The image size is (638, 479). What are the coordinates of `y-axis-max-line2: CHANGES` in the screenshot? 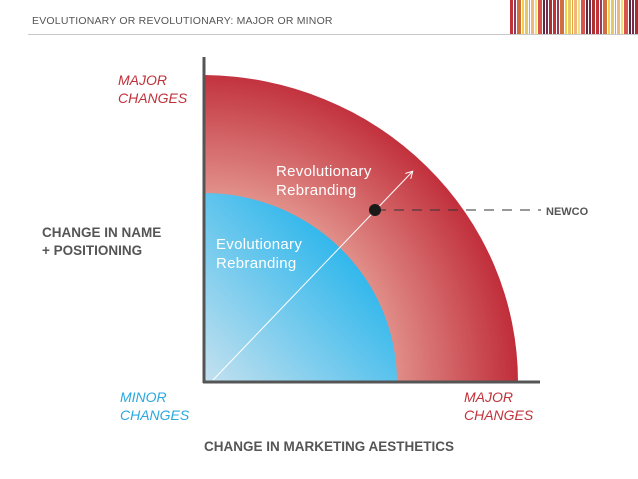 It's located at (153, 98).